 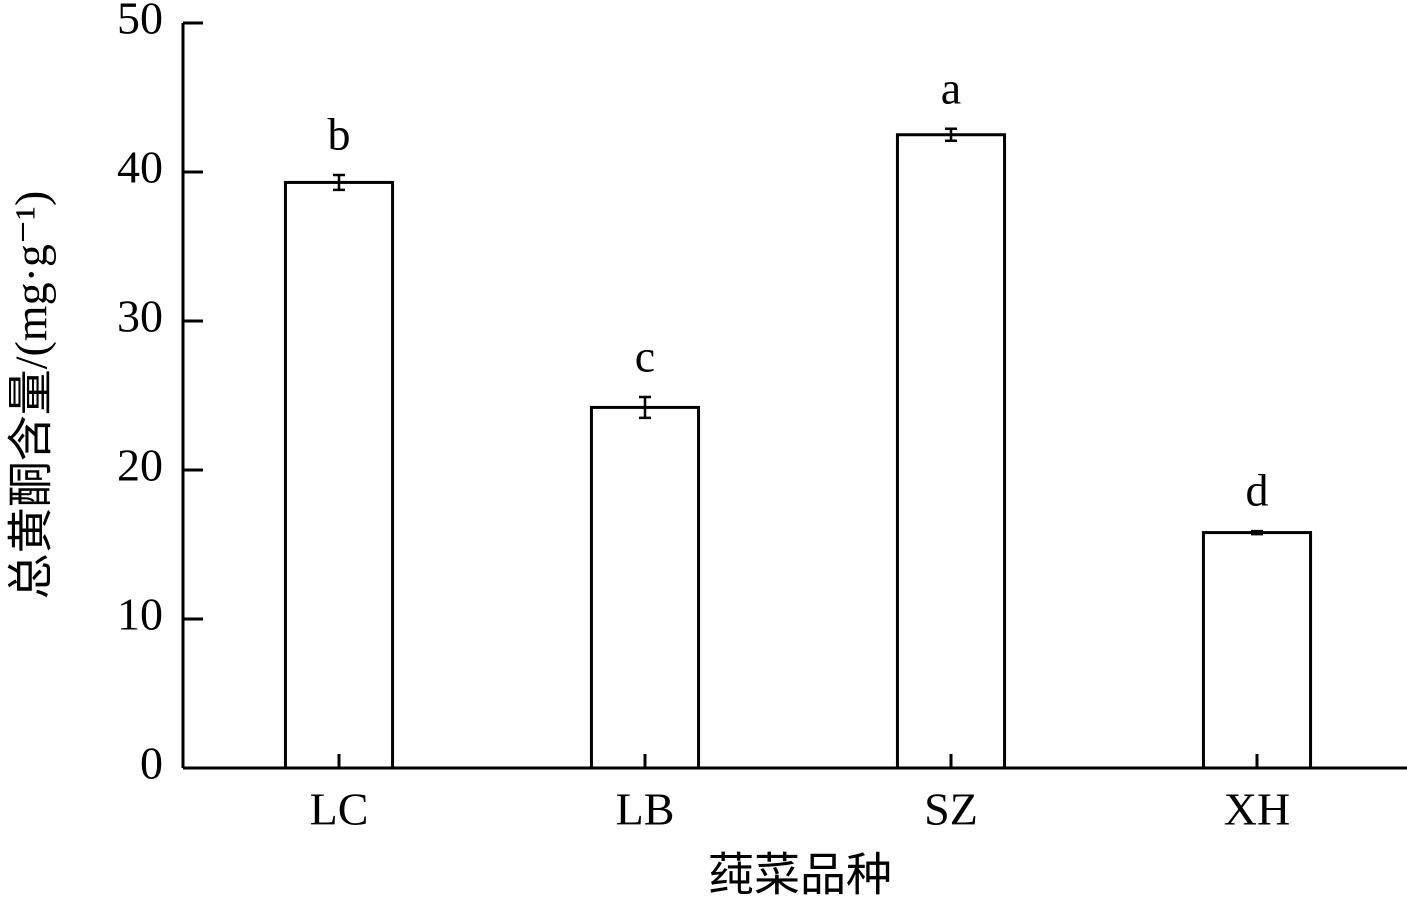 I want to click on x-tick-label: LC, so click(x=339, y=809).